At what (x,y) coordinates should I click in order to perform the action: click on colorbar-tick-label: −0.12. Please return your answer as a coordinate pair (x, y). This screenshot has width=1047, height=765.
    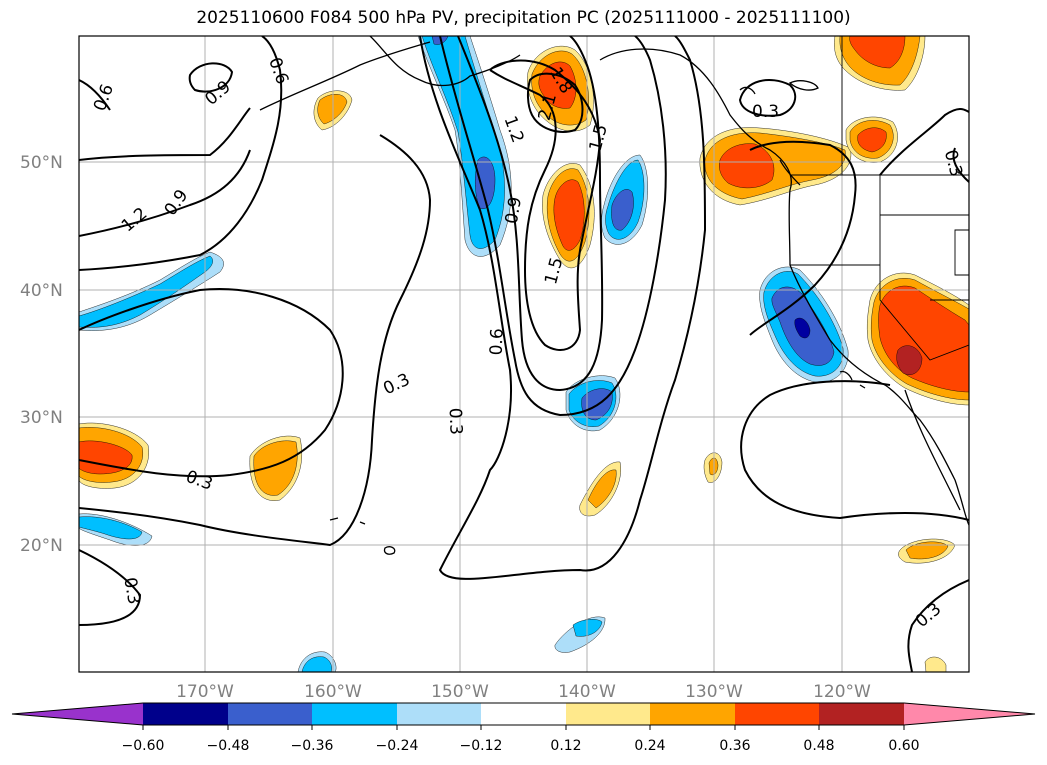
    Looking at the image, I should click on (481, 746).